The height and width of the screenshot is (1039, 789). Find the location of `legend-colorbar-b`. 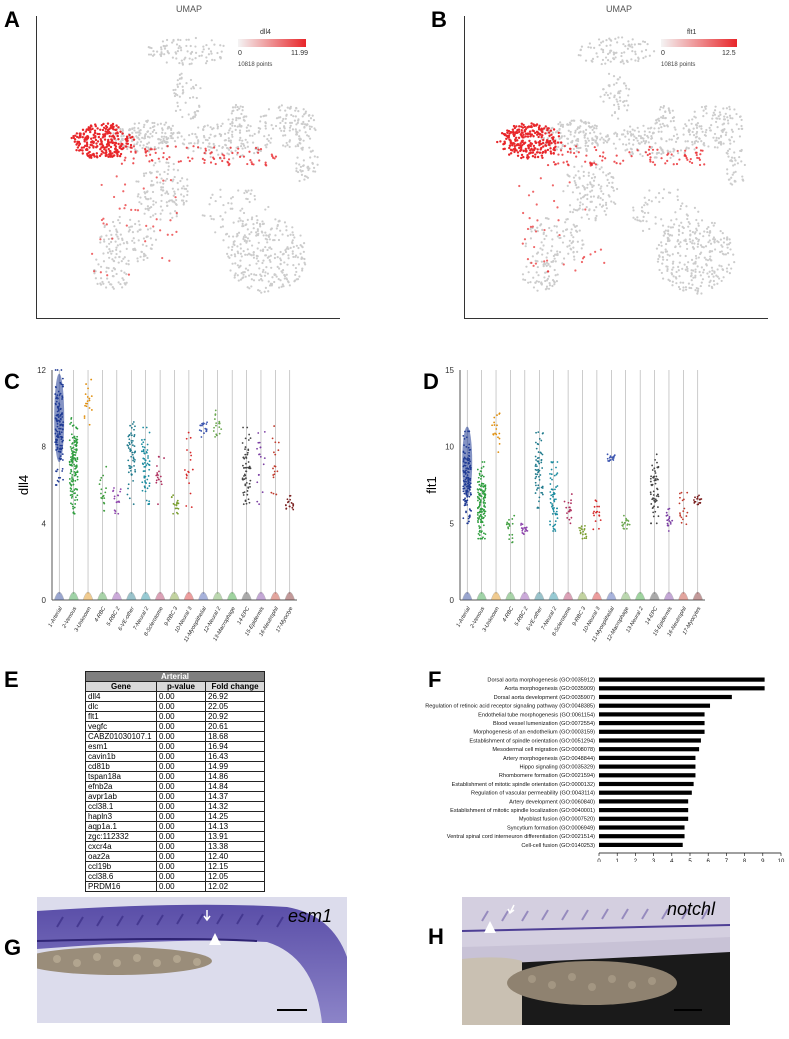

legend-colorbar-b is located at coordinates (699, 43).